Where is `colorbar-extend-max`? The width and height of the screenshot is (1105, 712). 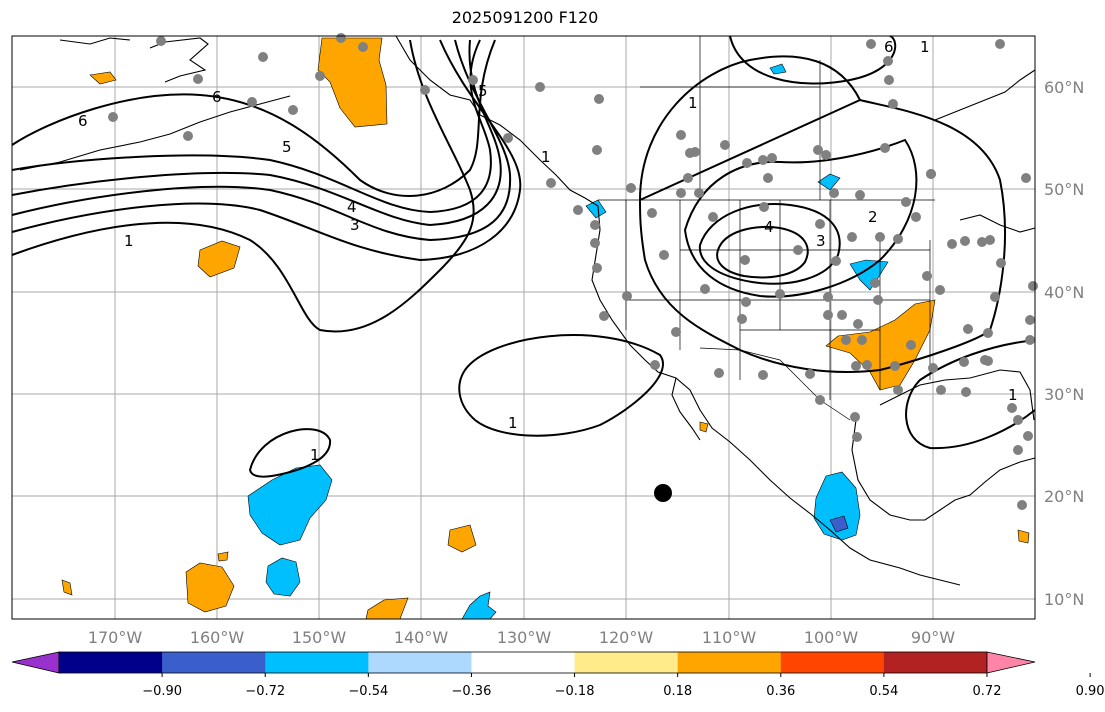
colorbar-extend-max is located at coordinates (1011, 662).